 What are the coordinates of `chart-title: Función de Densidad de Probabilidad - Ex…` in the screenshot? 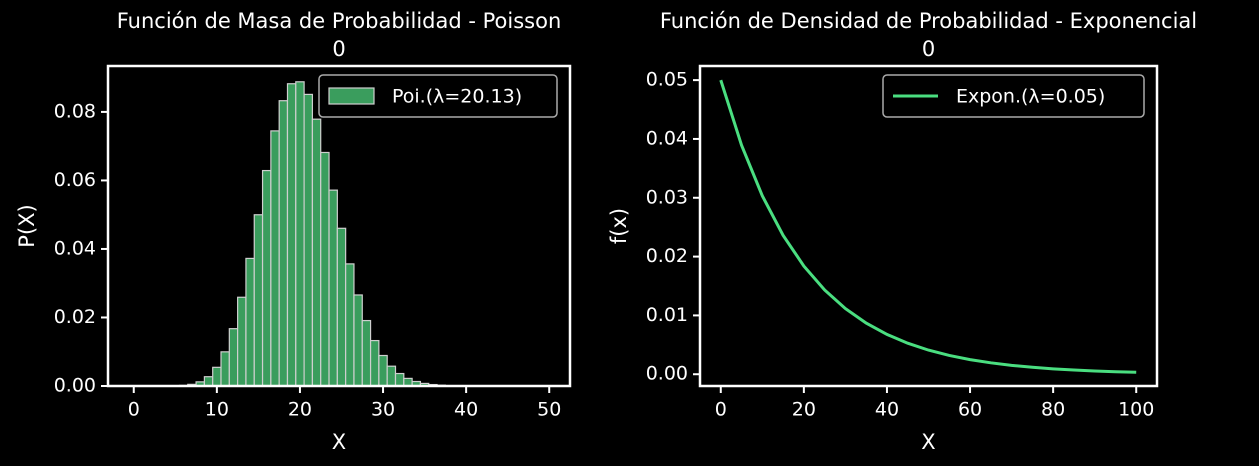 It's located at (928, 21).